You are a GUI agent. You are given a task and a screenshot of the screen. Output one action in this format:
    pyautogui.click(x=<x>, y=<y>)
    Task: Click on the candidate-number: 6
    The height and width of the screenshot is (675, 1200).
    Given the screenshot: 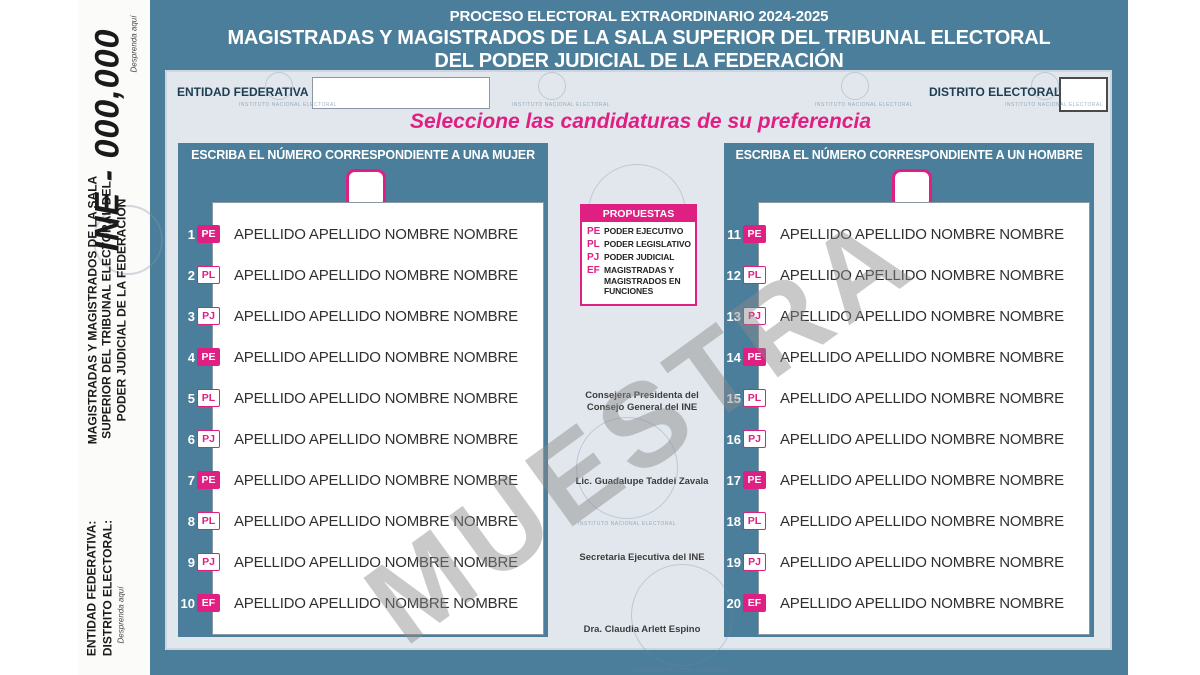 What is the action you would take?
    pyautogui.click(x=191, y=439)
    